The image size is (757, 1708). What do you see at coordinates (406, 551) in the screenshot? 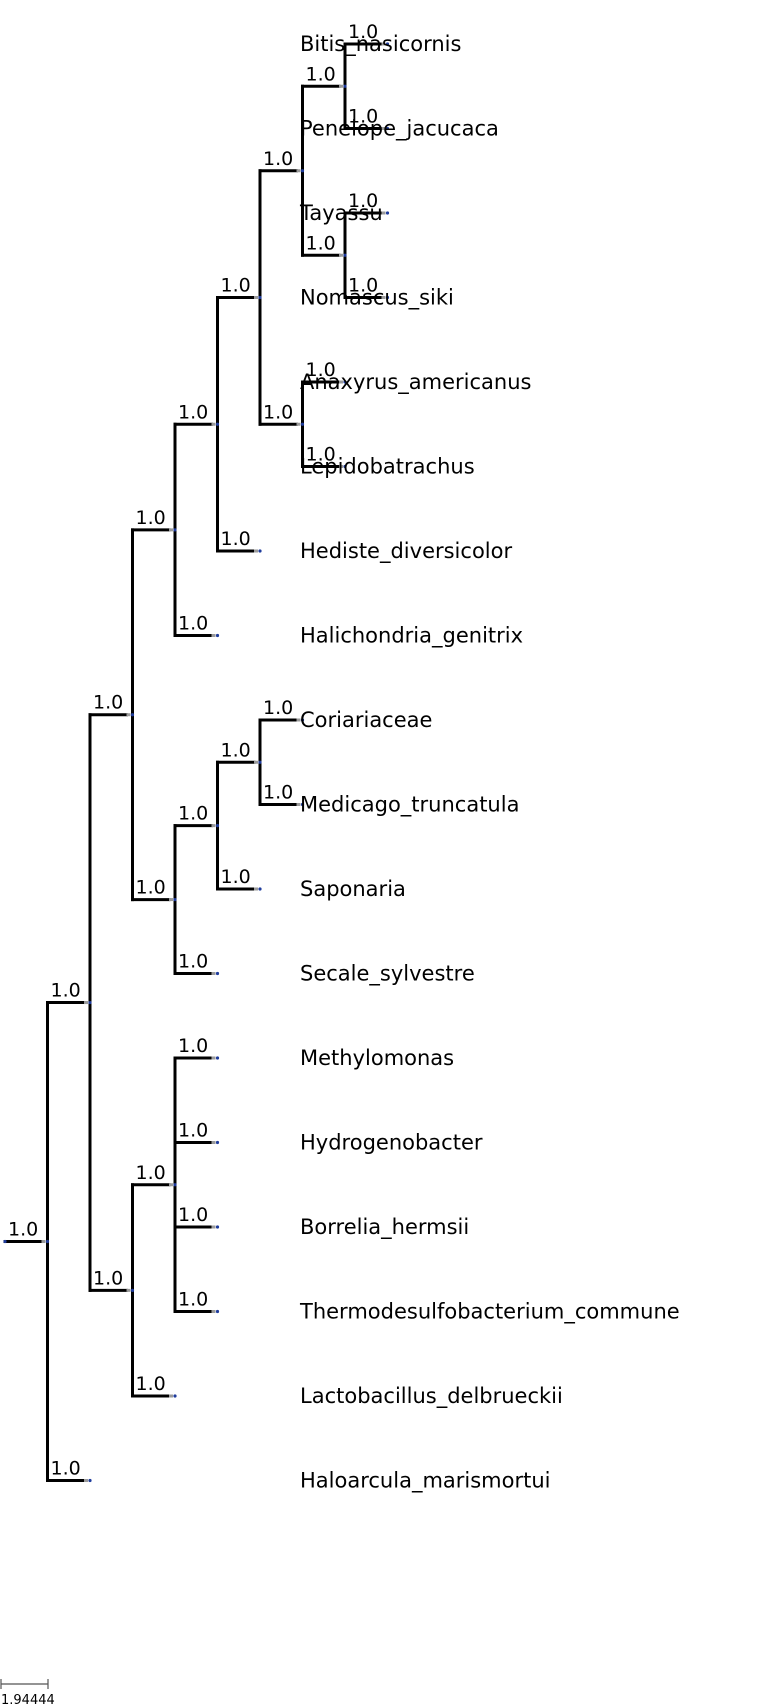
I see `leaf-label: Hediste_diversicolor` at bounding box center [406, 551].